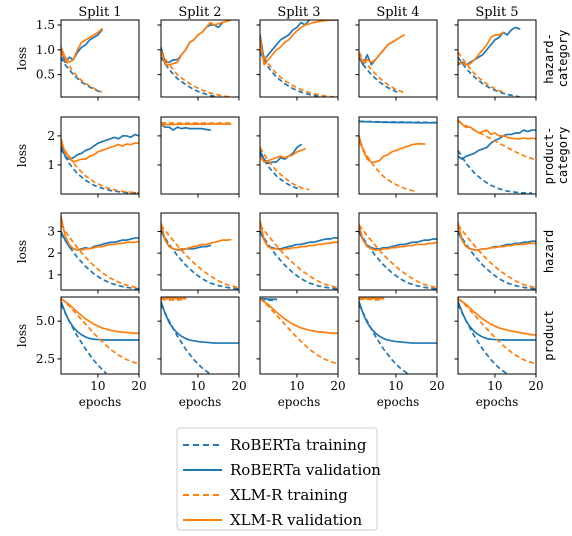  Describe the element at coordinates (45, 25) in the screenshot. I see `y-tick-label: 1.5` at that location.